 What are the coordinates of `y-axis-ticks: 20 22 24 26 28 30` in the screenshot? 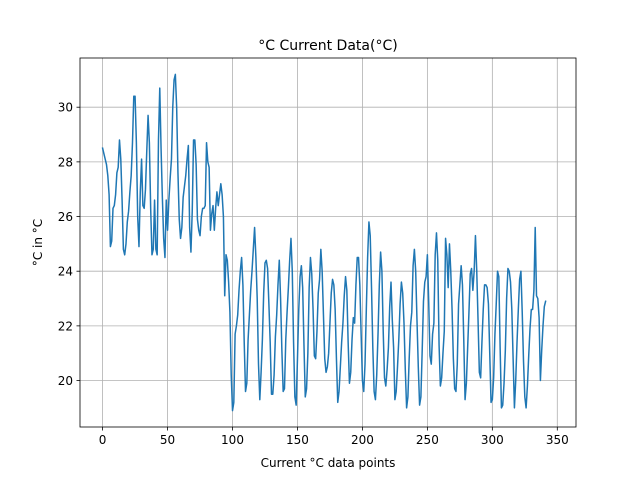 It's located at (69, 244).